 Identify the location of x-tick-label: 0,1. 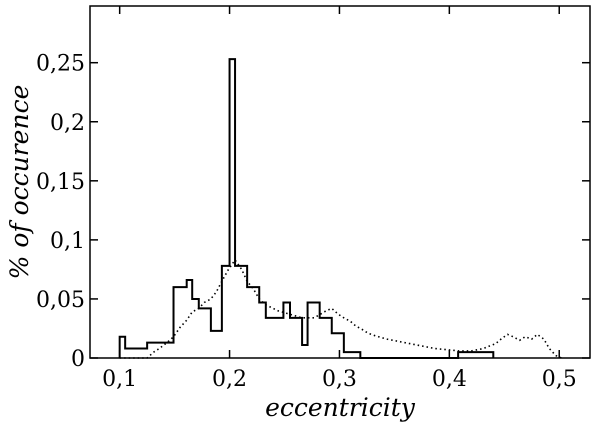
(119, 379).